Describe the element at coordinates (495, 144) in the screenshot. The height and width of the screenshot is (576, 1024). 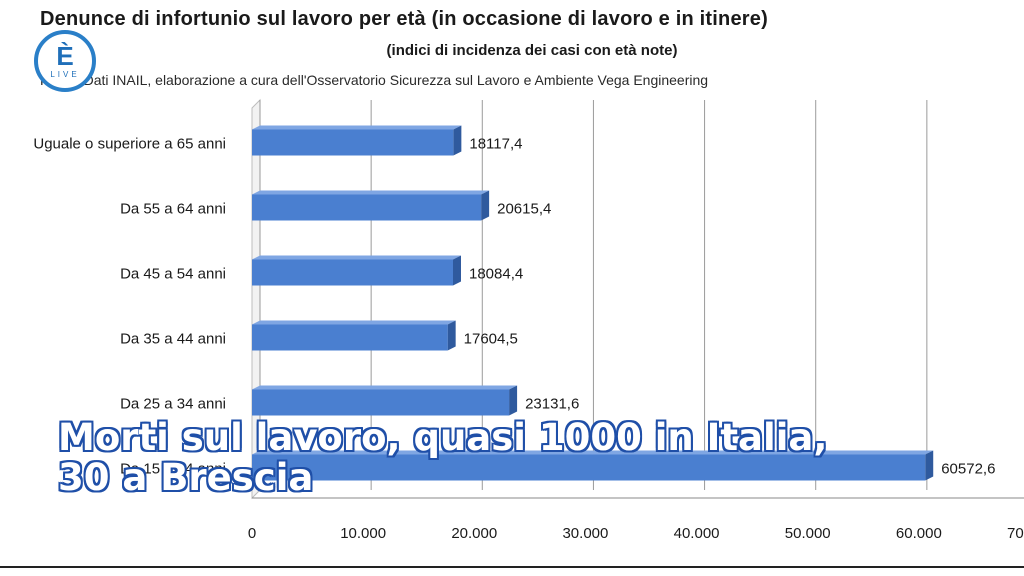
I see `bar-value-label: 18117,4` at that location.